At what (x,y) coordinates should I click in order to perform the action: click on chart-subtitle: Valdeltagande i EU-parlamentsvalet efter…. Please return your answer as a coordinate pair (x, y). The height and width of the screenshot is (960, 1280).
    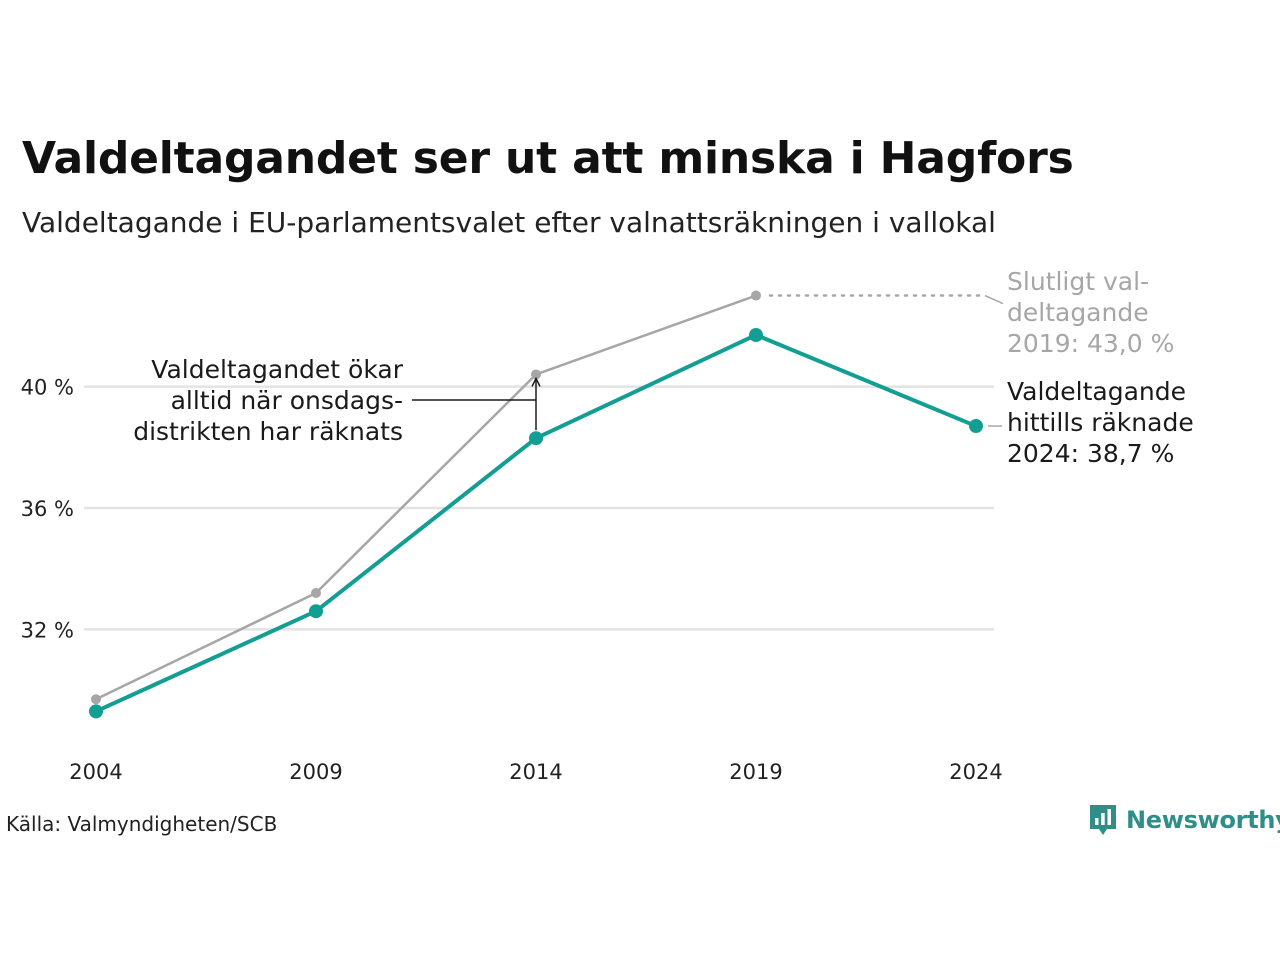
    Looking at the image, I should click on (509, 222).